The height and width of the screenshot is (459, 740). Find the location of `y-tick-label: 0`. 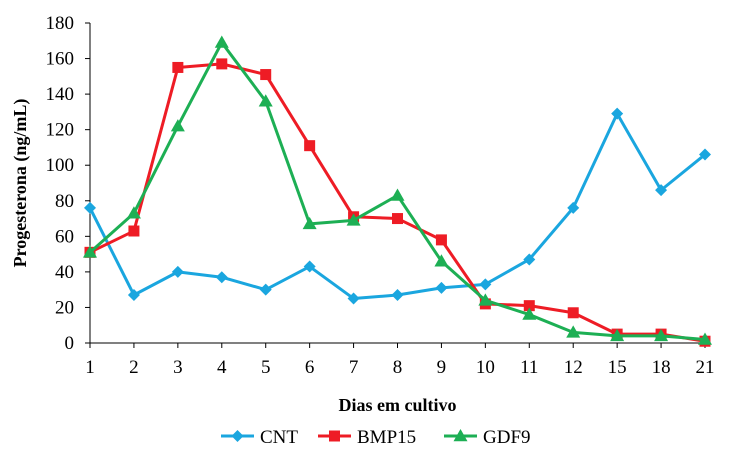

y-tick-label: 0 is located at coordinates (70, 343).